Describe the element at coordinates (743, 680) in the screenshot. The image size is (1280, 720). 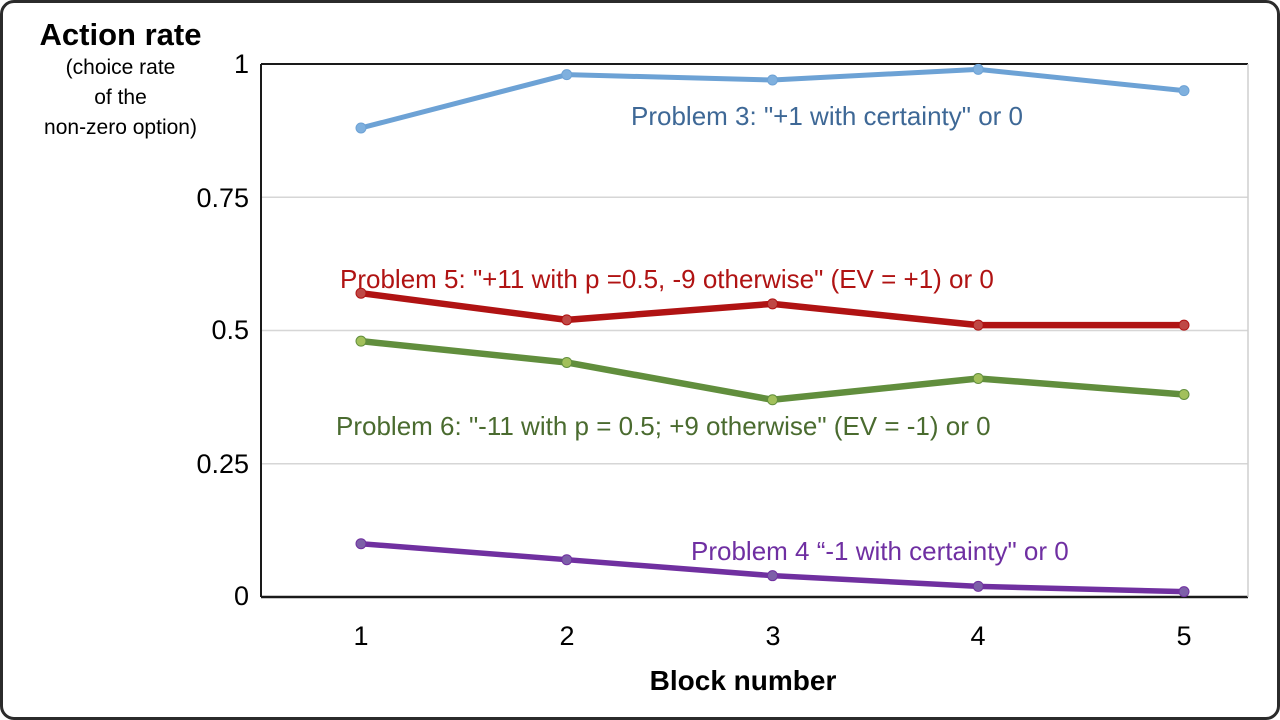
I see `x-axis-title: Block number` at that location.